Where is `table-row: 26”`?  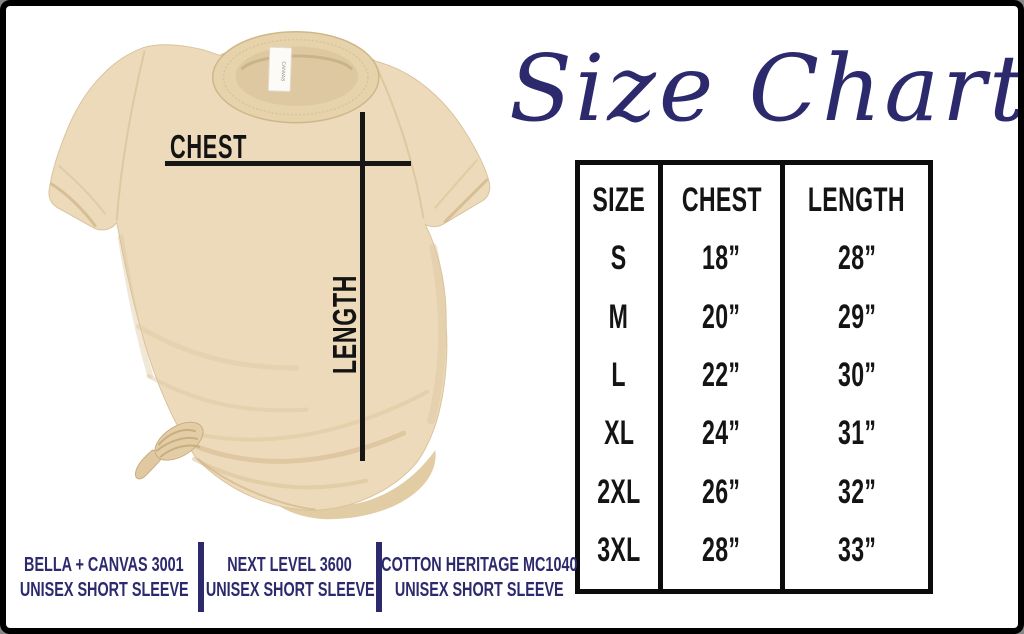
table-row: 26” is located at coordinates (721, 491).